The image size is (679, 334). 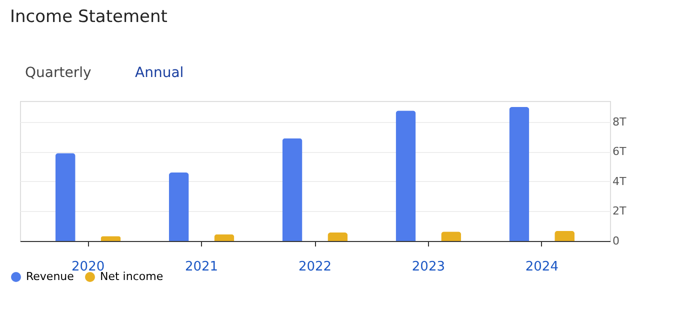 I want to click on chart-title: Income Statement, so click(x=89, y=17).